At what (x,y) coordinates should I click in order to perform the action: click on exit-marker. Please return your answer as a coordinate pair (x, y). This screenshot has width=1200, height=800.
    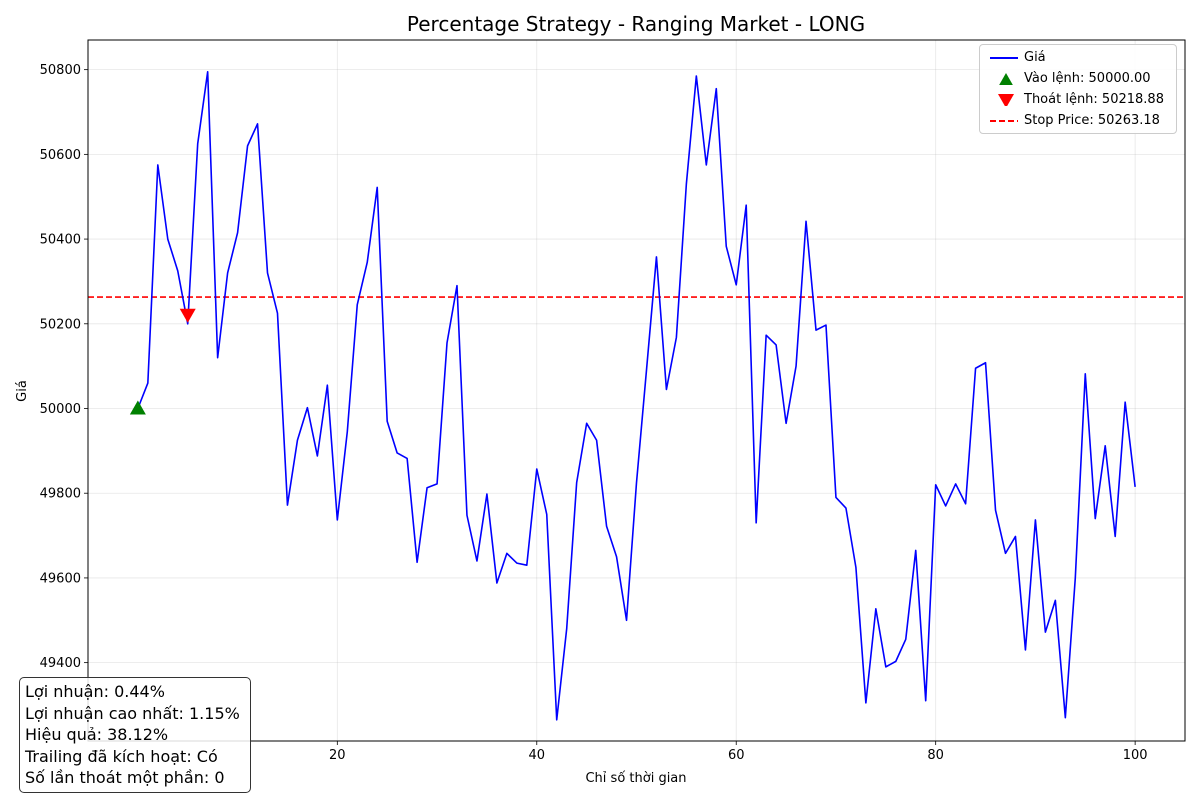
    Looking at the image, I should click on (187, 315).